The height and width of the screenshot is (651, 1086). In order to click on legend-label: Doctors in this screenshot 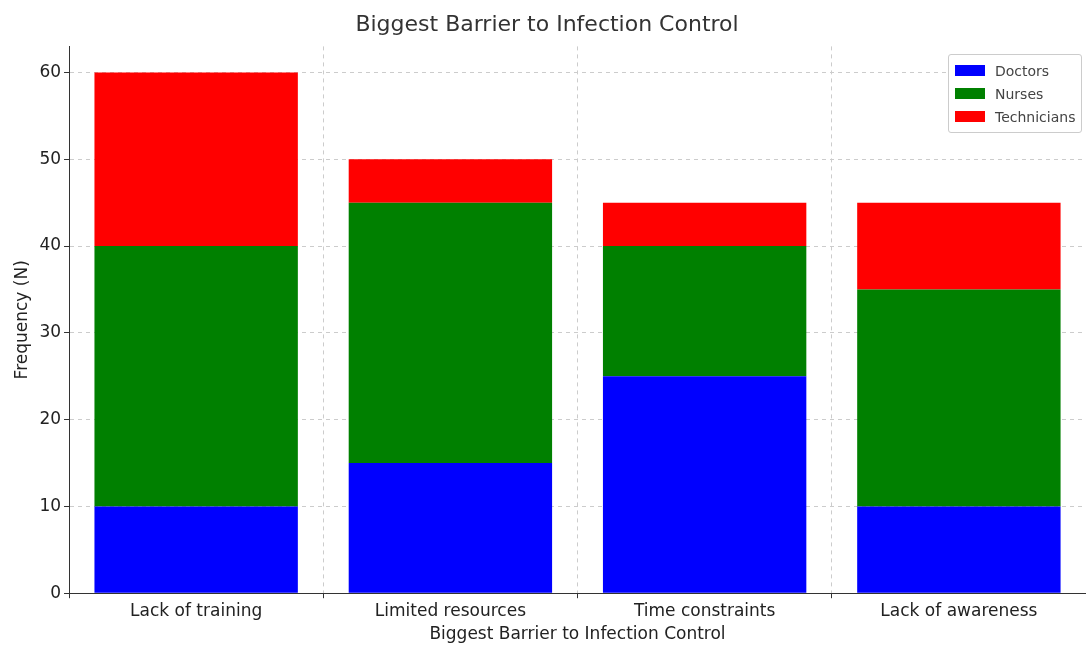, I will do `click(1022, 70)`.